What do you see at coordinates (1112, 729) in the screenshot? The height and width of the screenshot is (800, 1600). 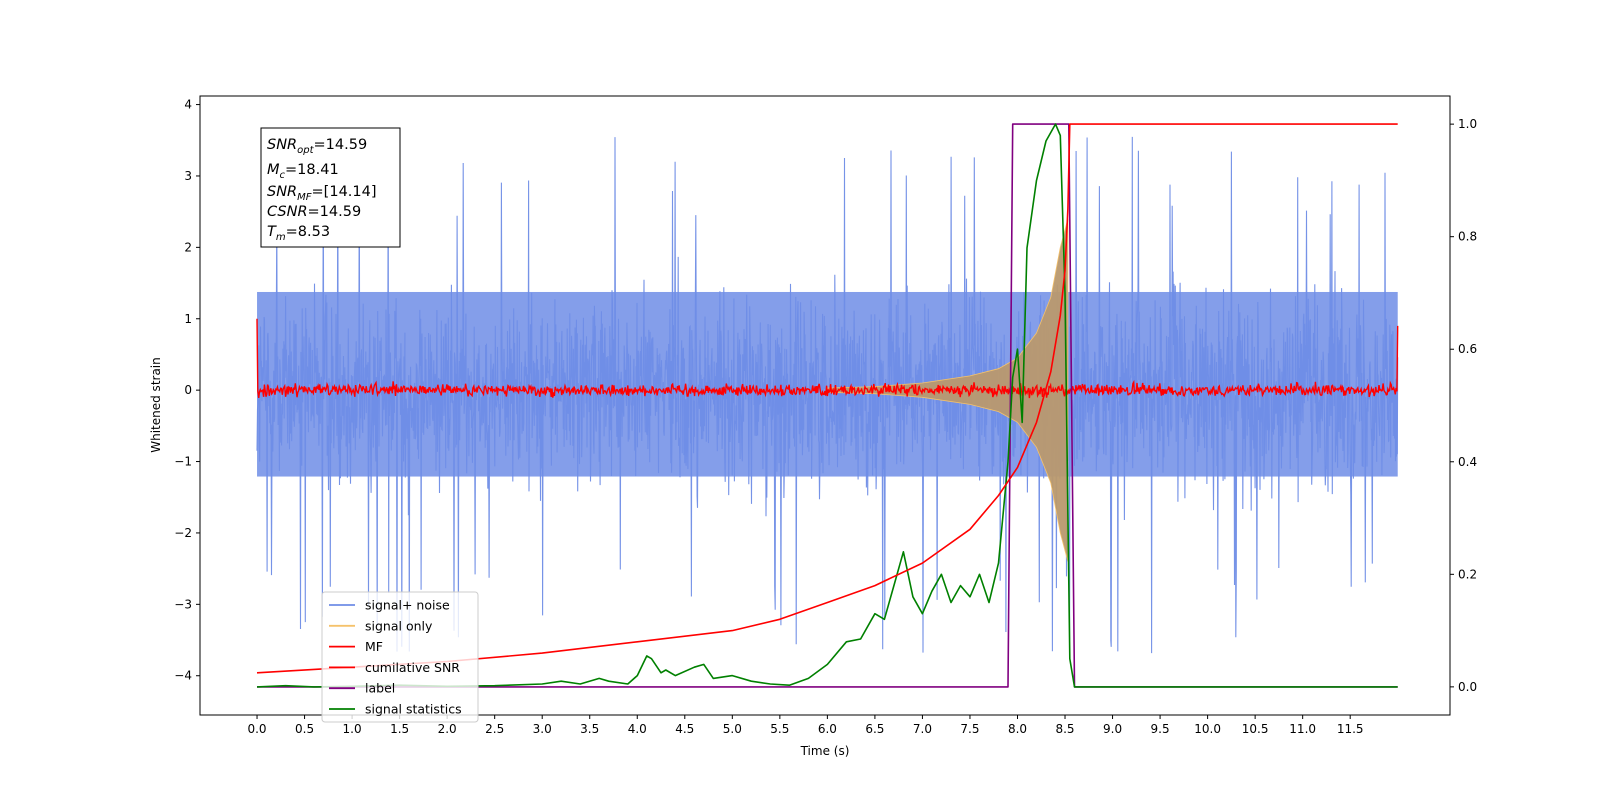 I see `x-tick-label: 9.0` at bounding box center [1112, 729].